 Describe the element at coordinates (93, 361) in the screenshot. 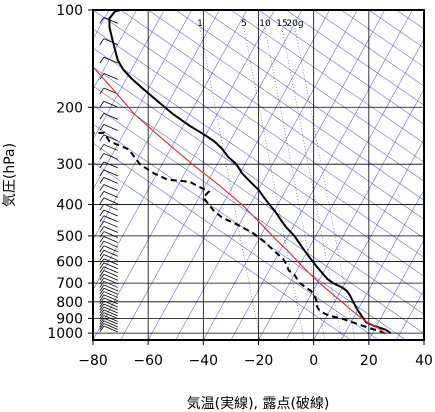

I see `x-tick-label: −80` at that location.